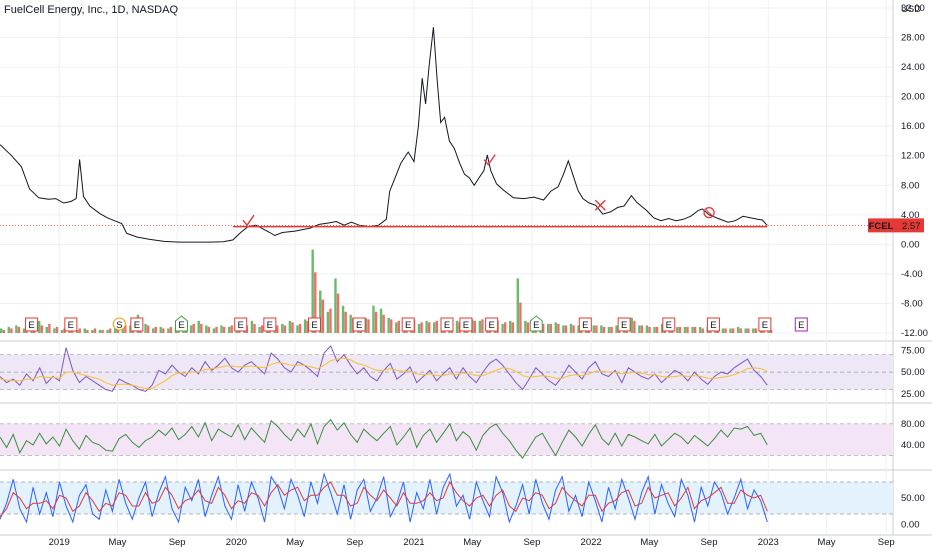 Image resolution: width=932 pixels, height=555 pixels. I want to click on x-tick-label: 2021, so click(413, 542).